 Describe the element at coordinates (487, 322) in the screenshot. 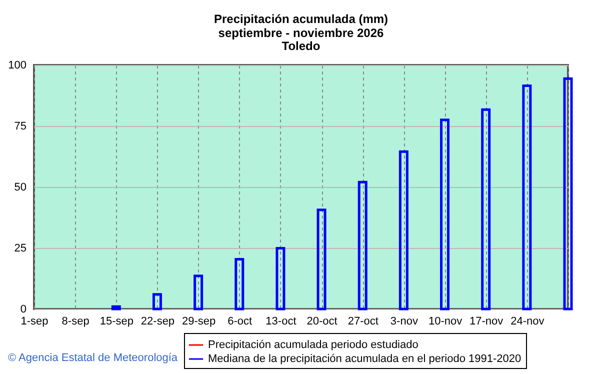

I see `x-tick-label: 17-nov` at that location.